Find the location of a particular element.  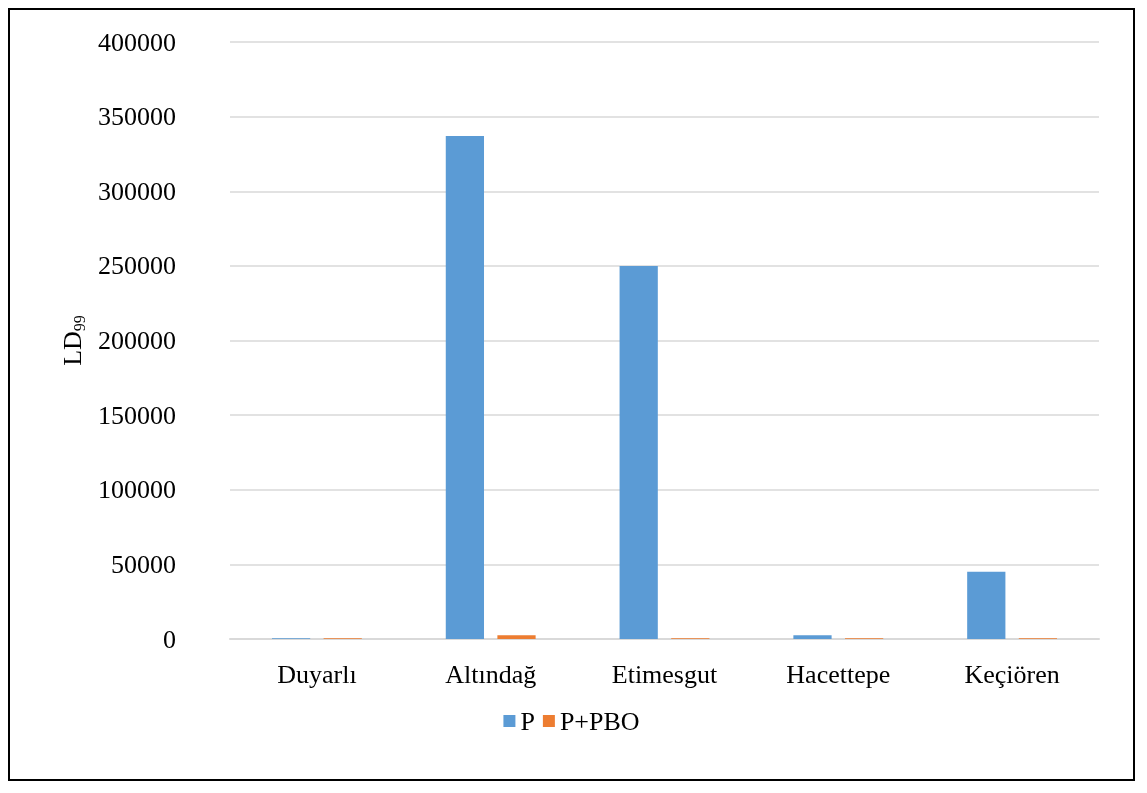

y-axis-title: LD99 is located at coordinates (72, 340).